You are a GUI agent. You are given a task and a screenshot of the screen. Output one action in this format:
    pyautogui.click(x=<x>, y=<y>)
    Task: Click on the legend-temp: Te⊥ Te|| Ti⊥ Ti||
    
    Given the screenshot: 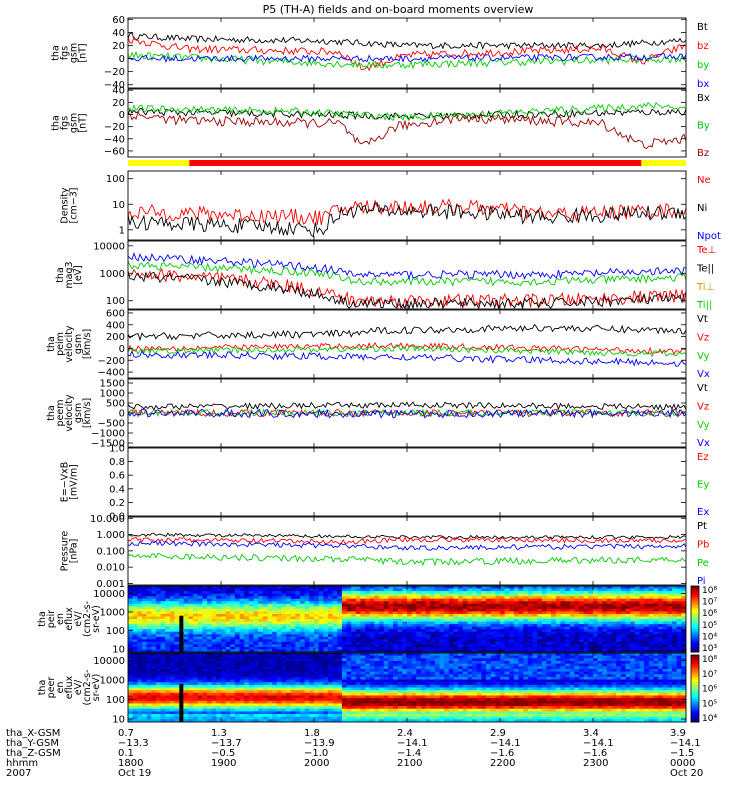 What is the action you would take?
    pyautogui.click(x=706, y=278)
    